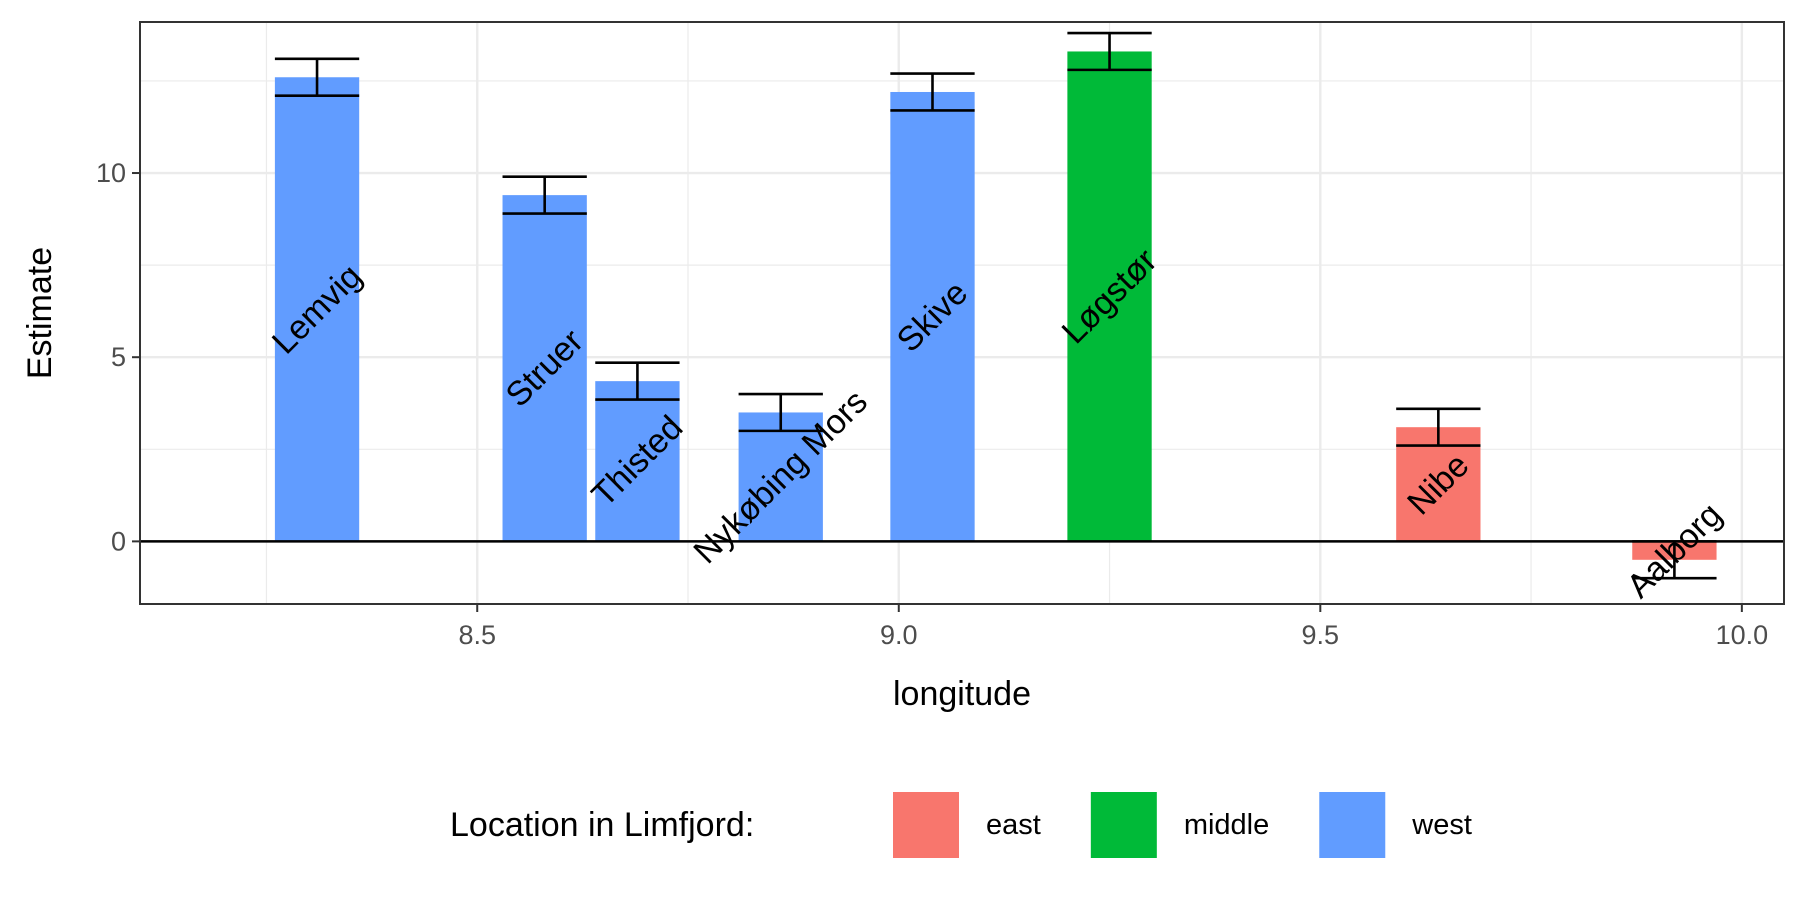 The image size is (1800, 905). Describe the element at coordinates (477, 635) in the screenshot. I see `x-tick-label: 8.5` at that location.